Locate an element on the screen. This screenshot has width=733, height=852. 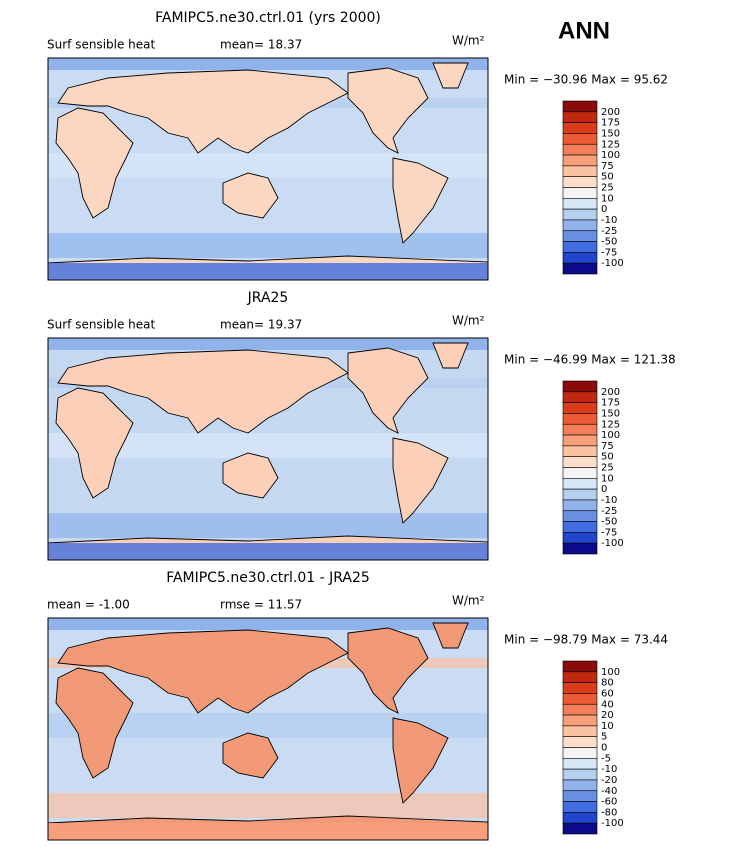
colorbar-label: 40 is located at coordinates (607, 704).